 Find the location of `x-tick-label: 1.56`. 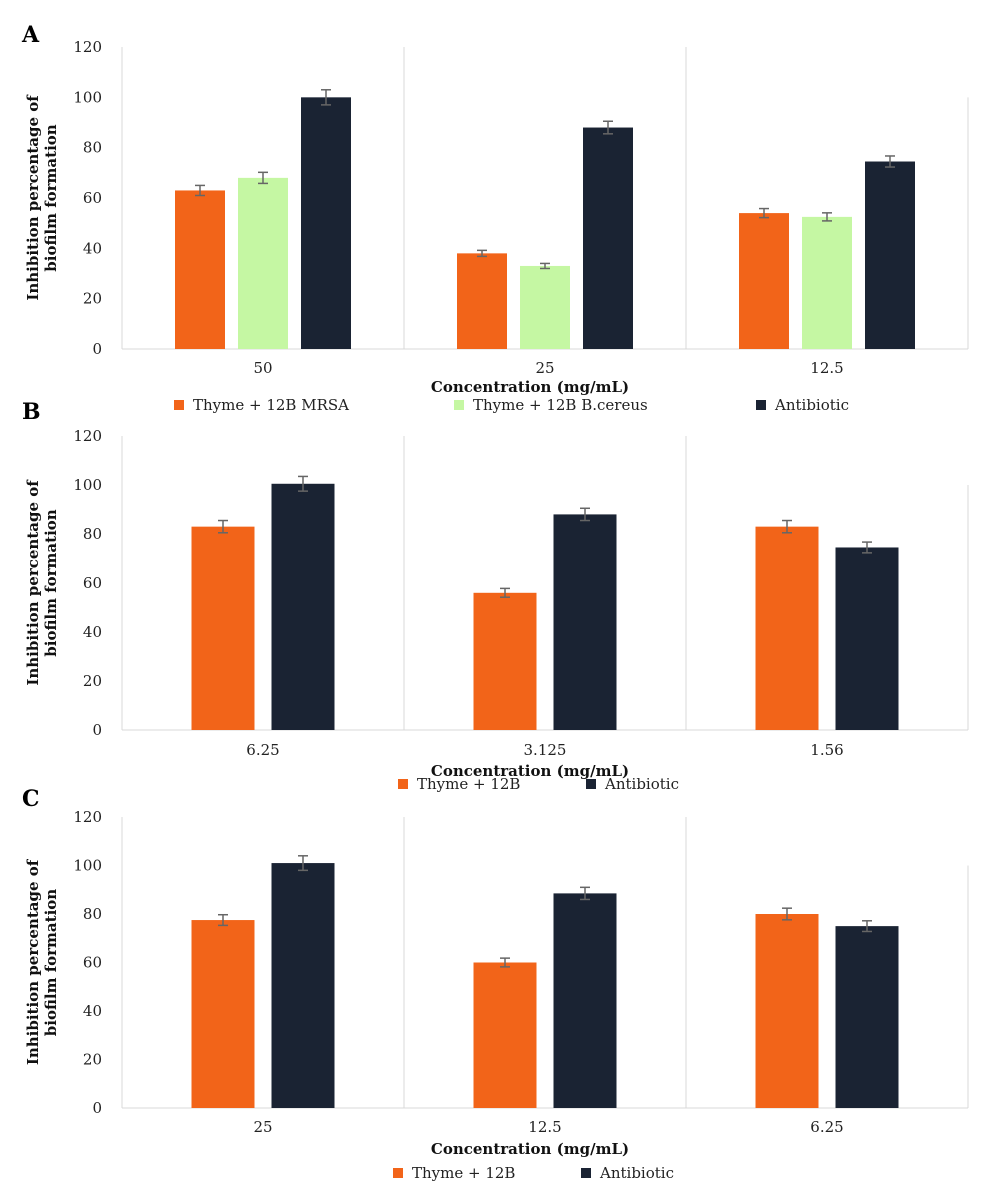

x-tick-label: 1.56 is located at coordinates (826, 750).